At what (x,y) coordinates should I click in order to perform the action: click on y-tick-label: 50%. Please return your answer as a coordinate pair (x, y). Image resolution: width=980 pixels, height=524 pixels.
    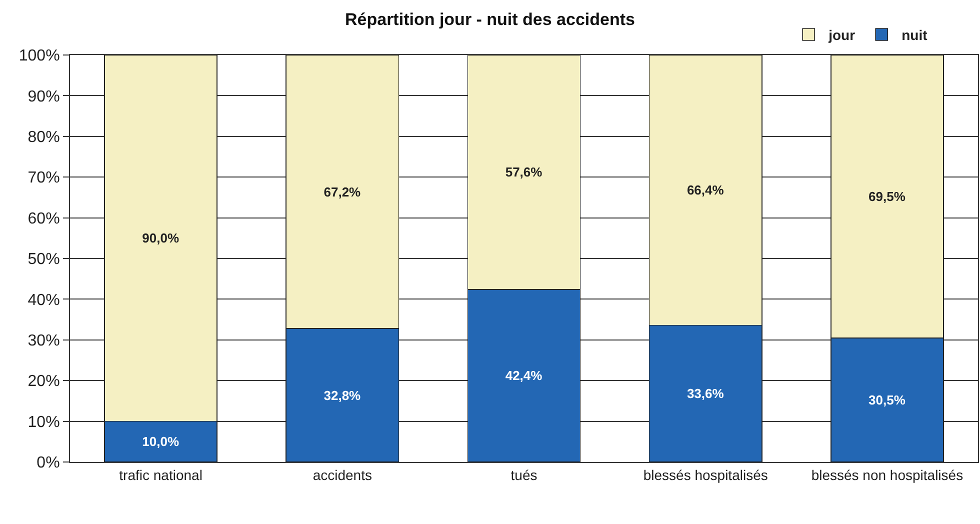
    Looking at the image, I should click on (44, 259).